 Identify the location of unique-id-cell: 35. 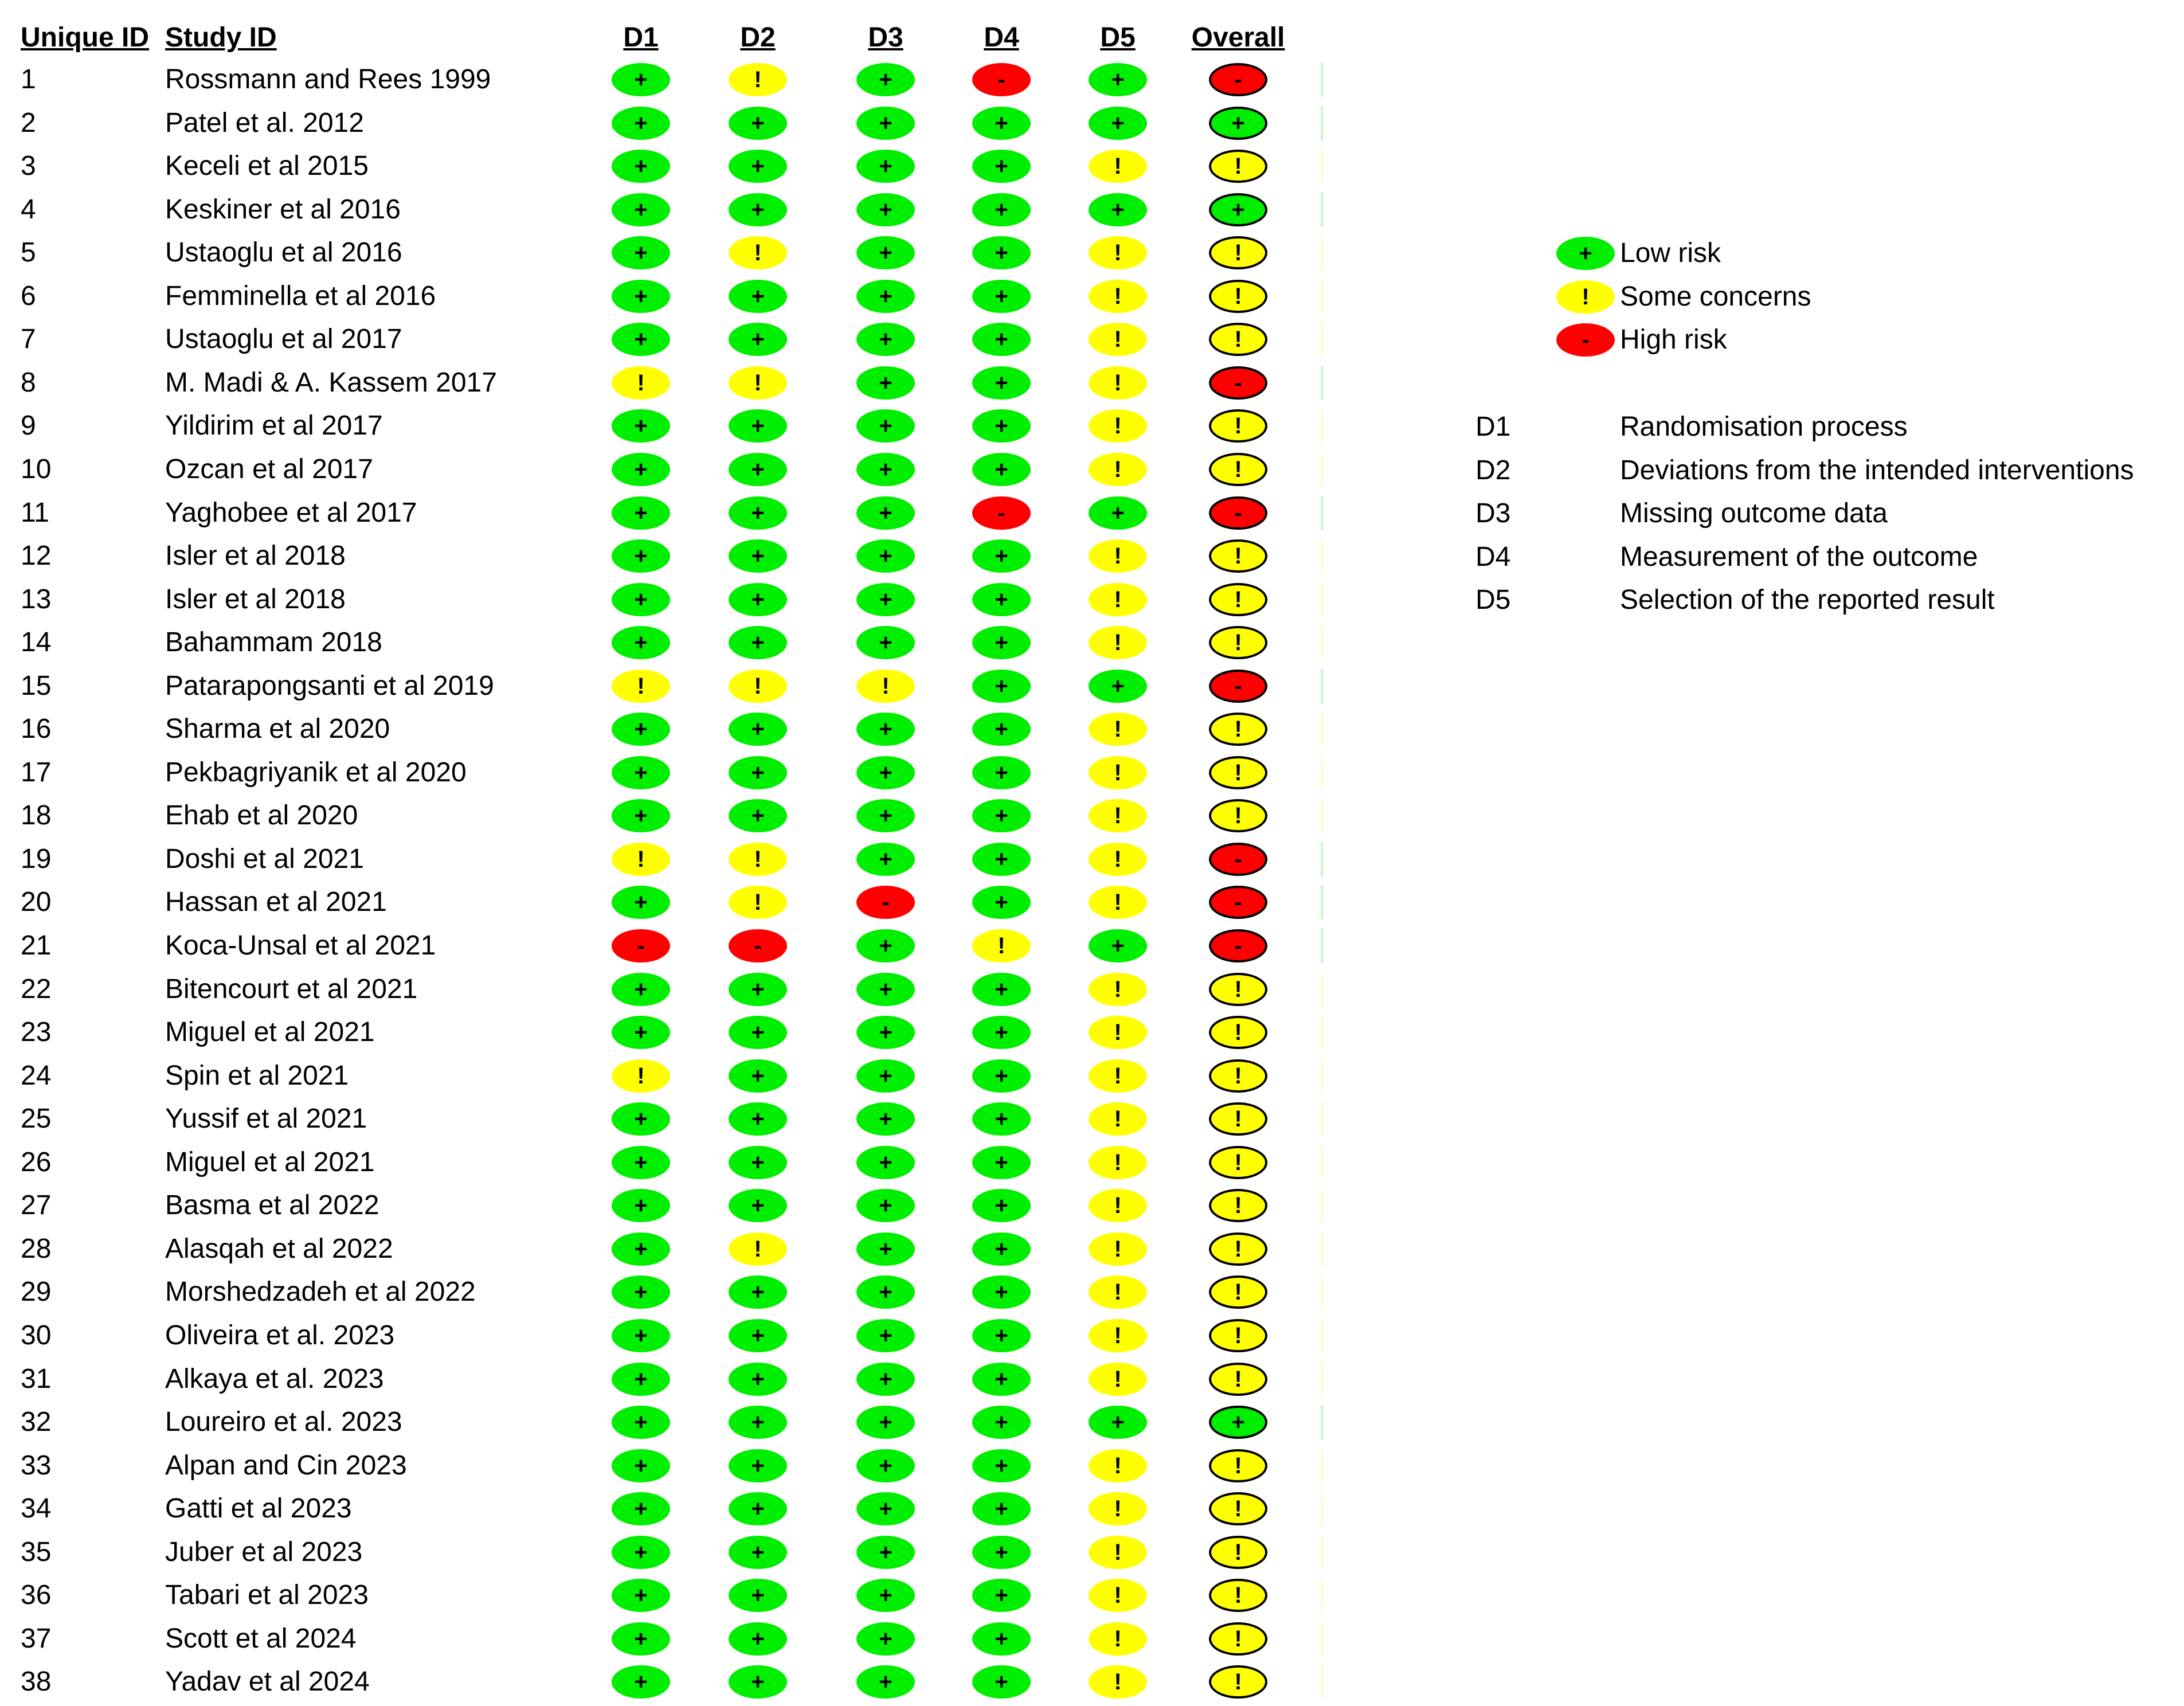
(36, 1552).